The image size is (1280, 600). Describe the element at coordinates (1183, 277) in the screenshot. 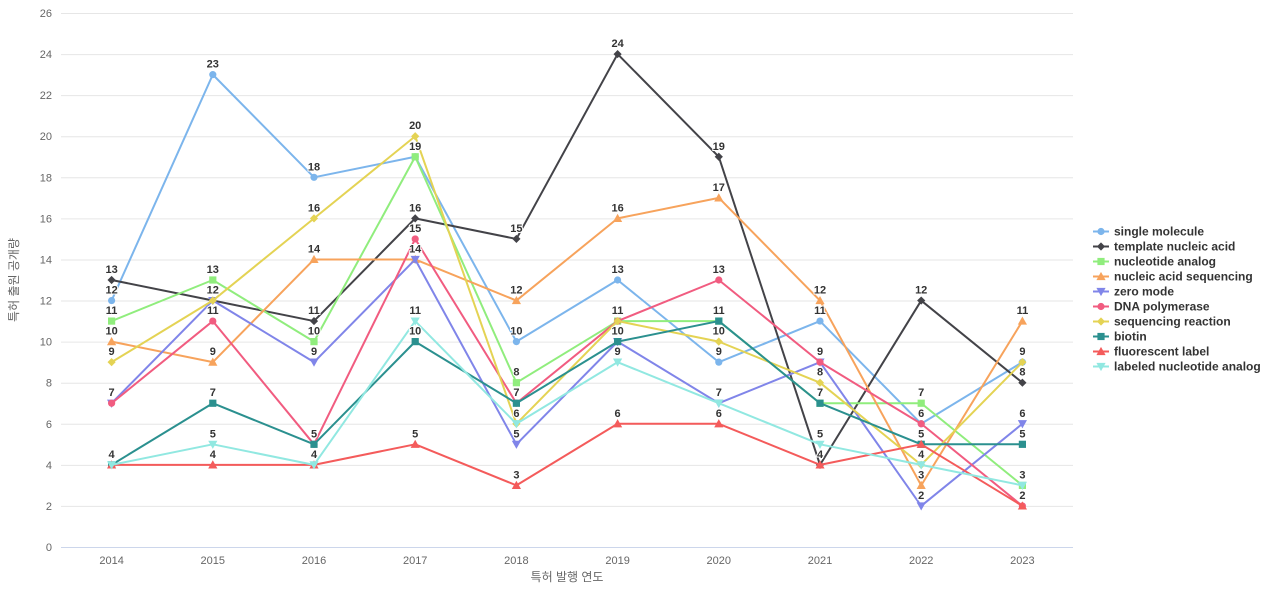

I see `legend-label: nucleic acid sequencing` at that location.